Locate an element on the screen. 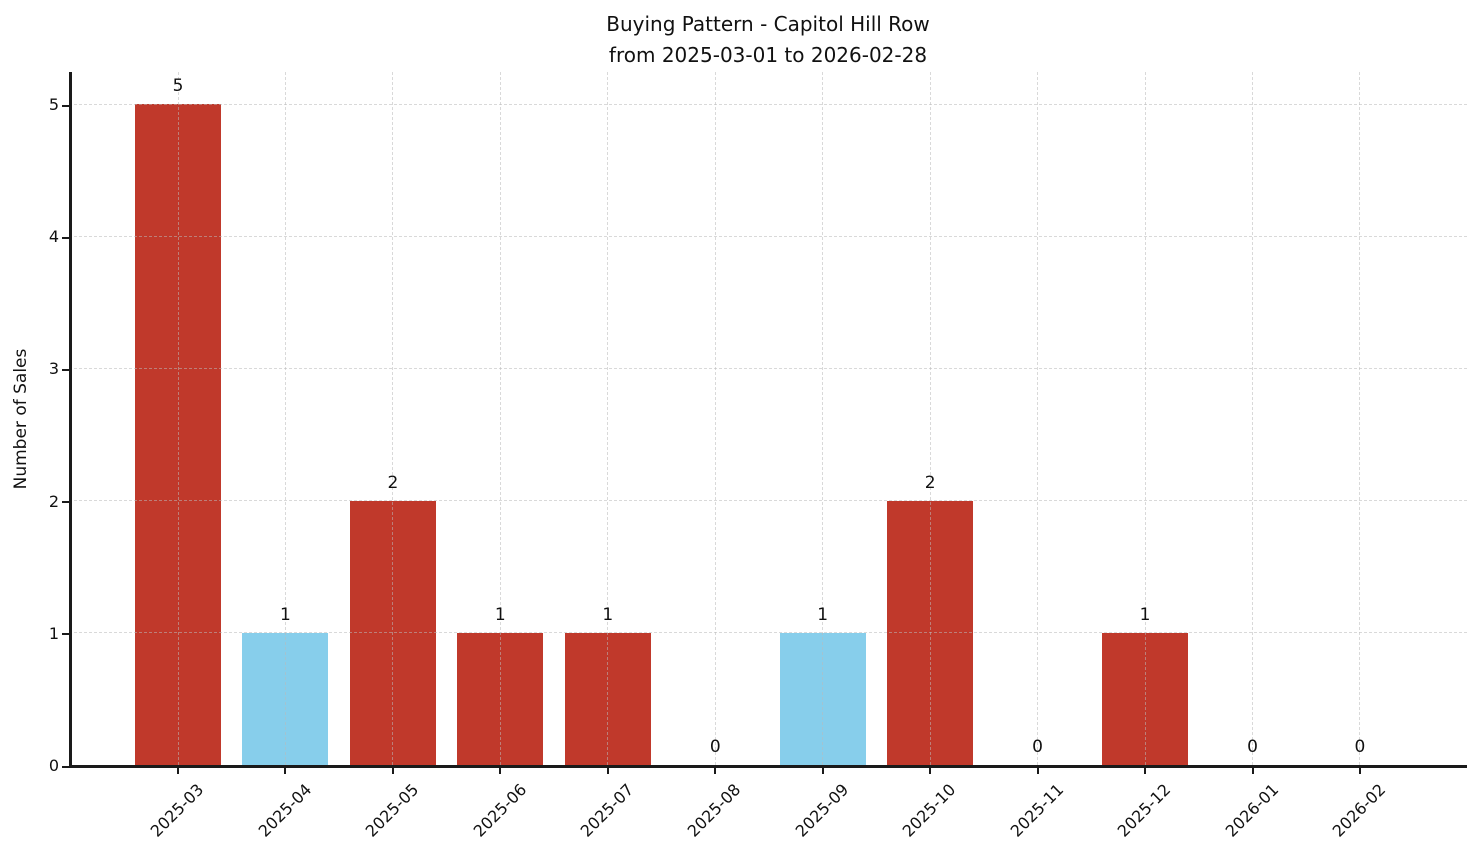 This screenshot has width=1481, height=863. bar-value-label-2025-08: 0 is located at coordinates (715, 747).